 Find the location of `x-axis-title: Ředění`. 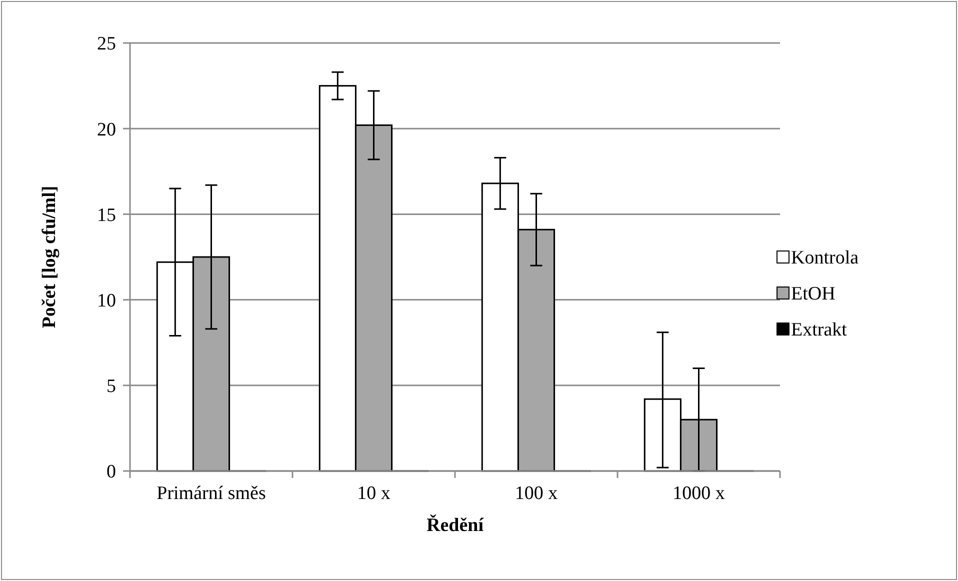

x-axis-title: Ředění is located at coordinates (455, 525).